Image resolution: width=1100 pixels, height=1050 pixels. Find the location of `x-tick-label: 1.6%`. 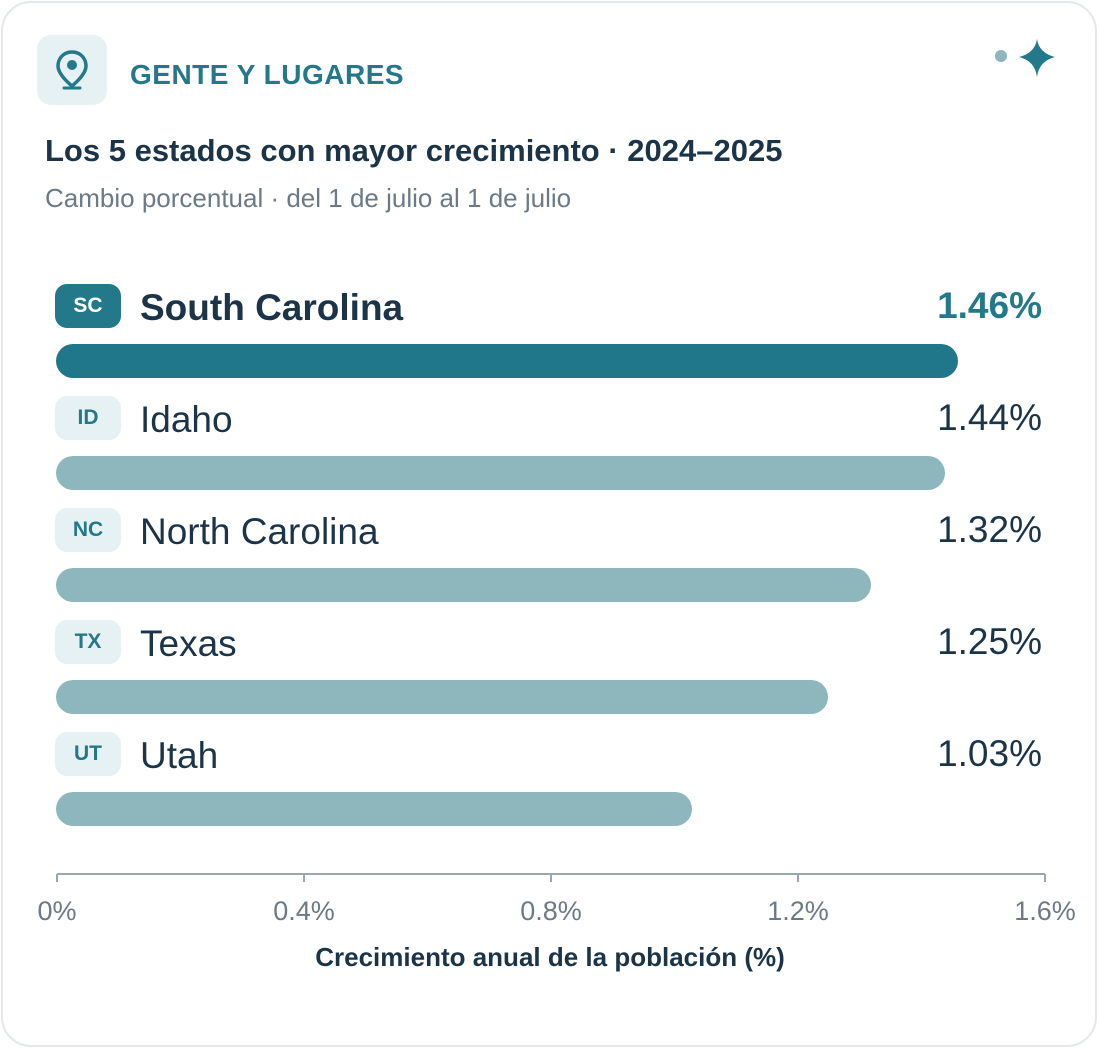

x-tick-label: 1.6% is located at coordinates (1045, 911).